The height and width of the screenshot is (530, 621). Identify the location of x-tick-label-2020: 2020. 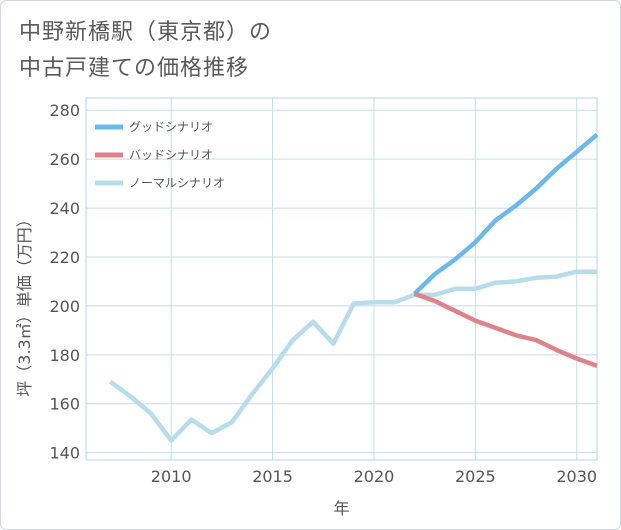
(374, 476).